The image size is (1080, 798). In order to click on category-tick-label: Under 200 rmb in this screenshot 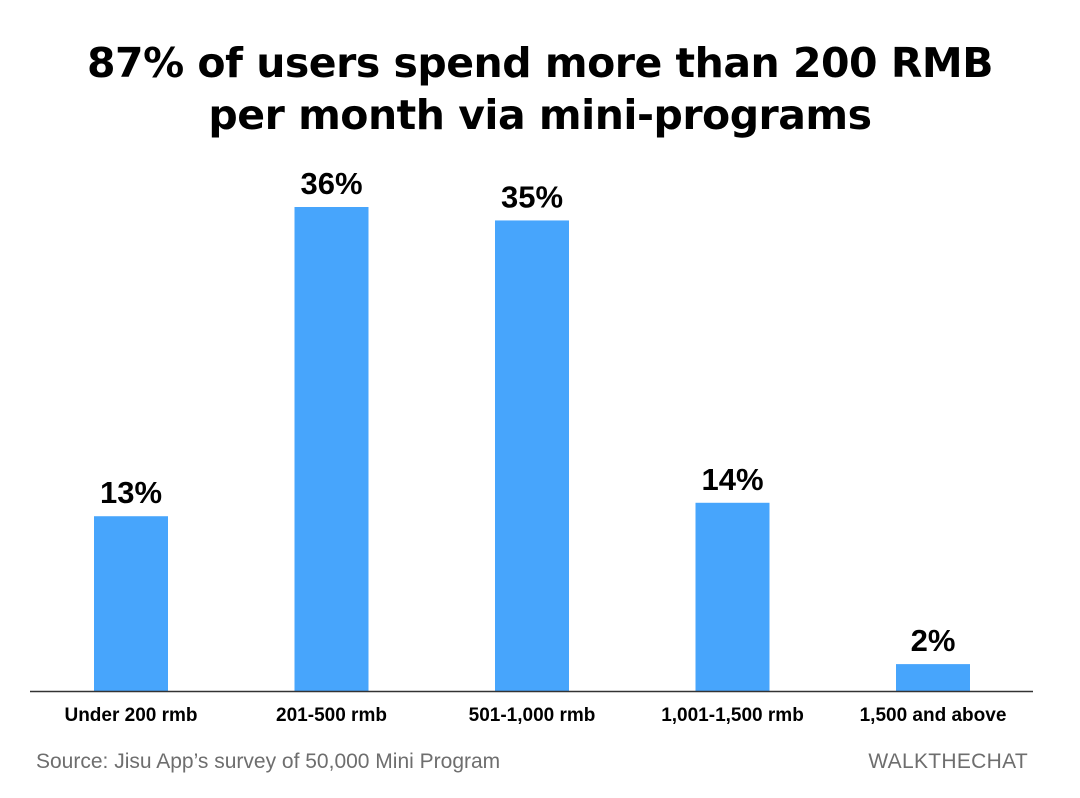, I will do `click(130, 715)`.